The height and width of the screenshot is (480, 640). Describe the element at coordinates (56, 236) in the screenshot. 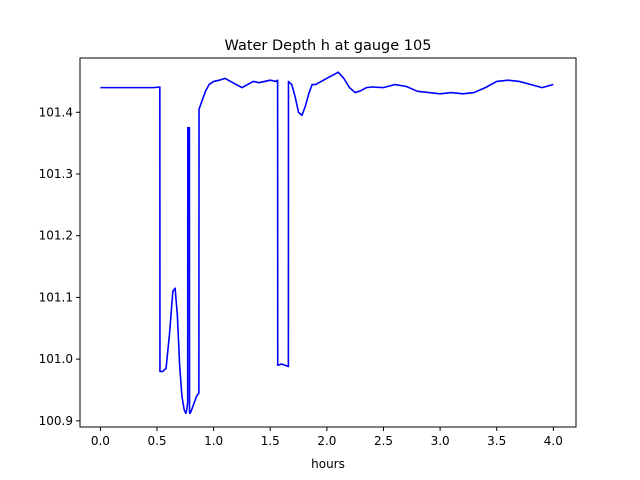

I see `y-tick-label: 101.2` at that location.